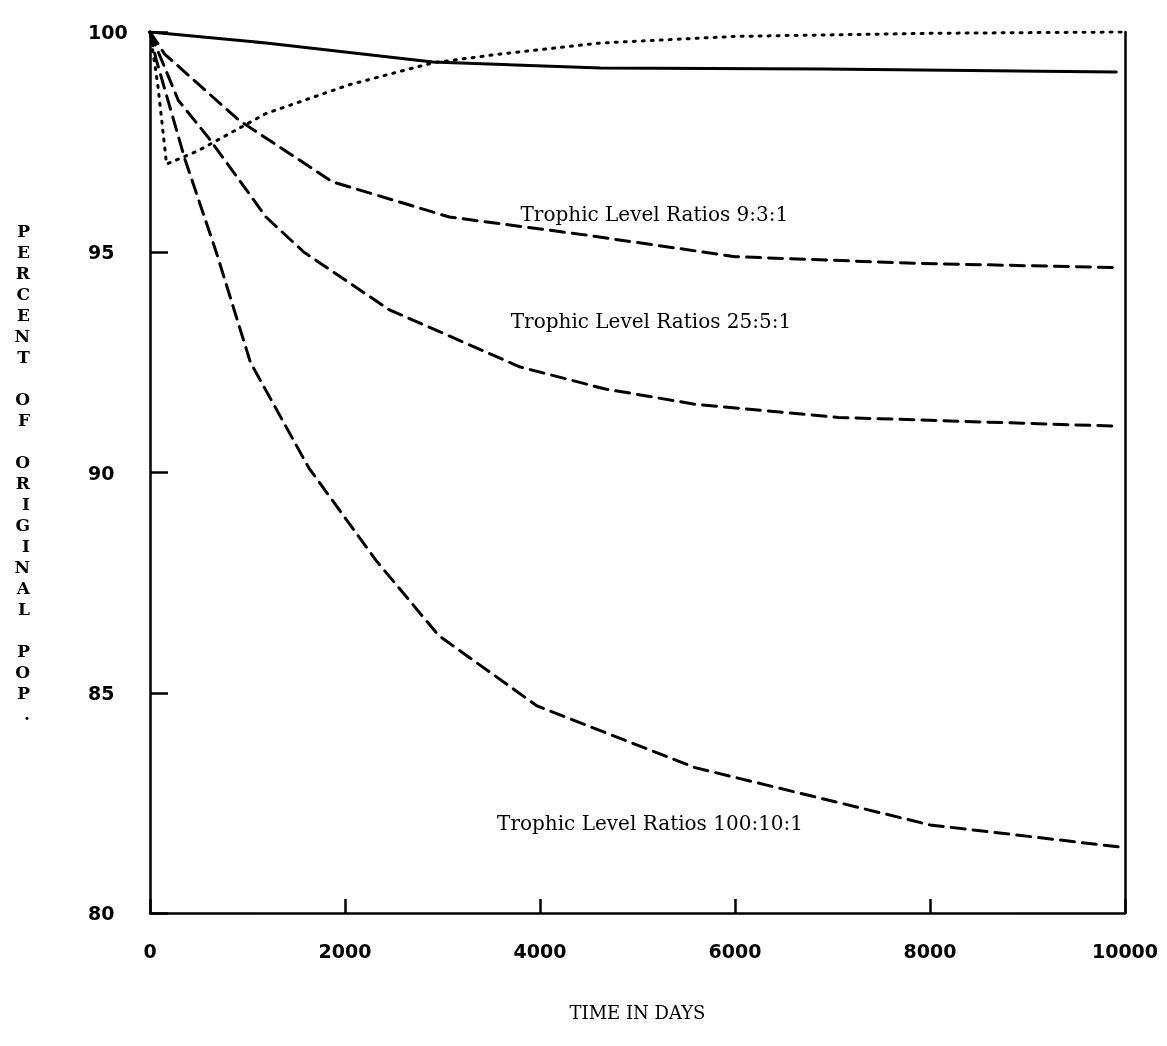 The height and width of the screenshot is (1046, 1167). What do you see at coordinates (22, 472) in the screenshot?
I see `text: PERCENT OF ORIGINAL POP.` at bounding box center [22, 472].